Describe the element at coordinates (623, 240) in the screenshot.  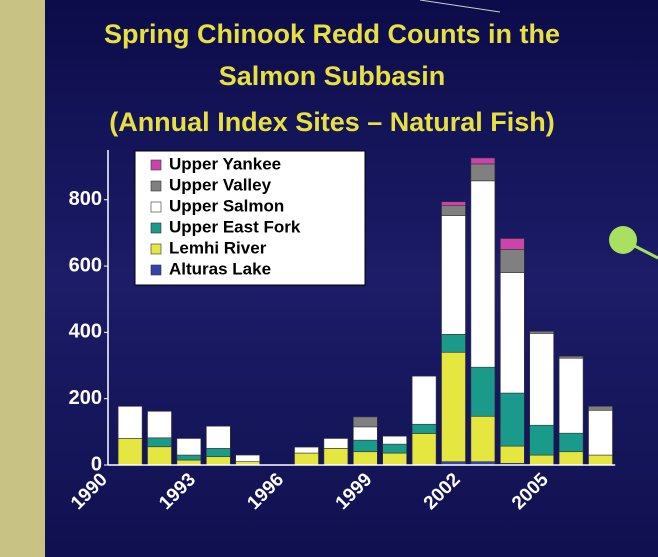
I see `decor-dot` at that location.